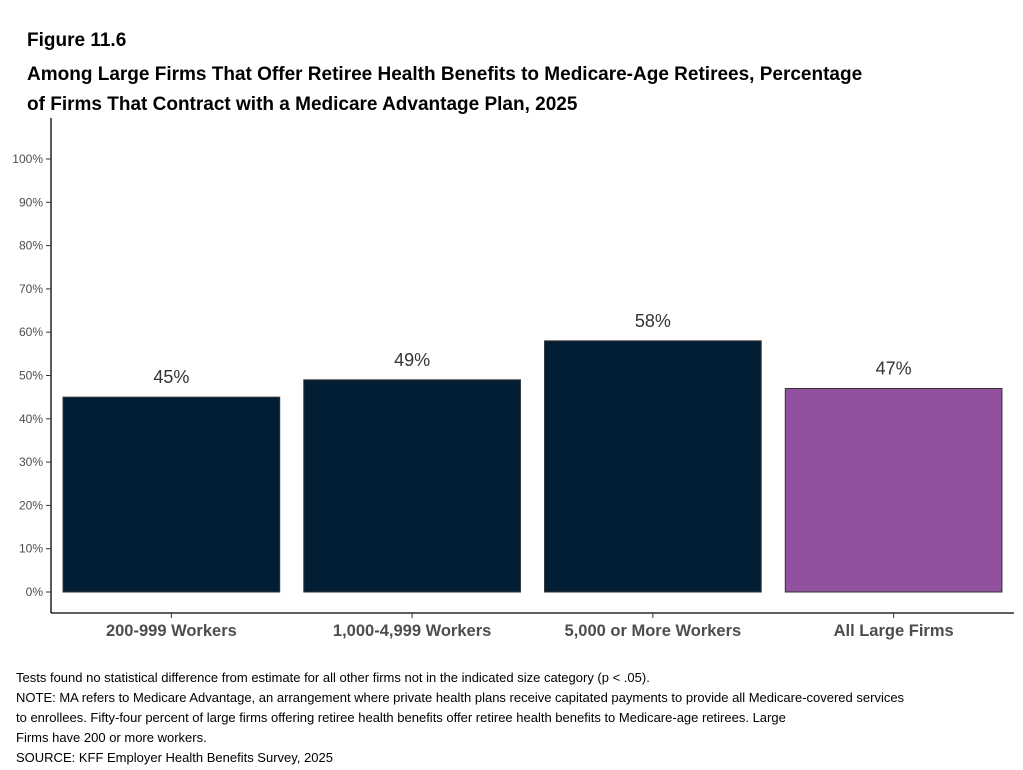 The image size is (1023, 770). Describe the element at coordinates (31, 289) in the screenshot. I see `y-tick-label: 70%` at that location.